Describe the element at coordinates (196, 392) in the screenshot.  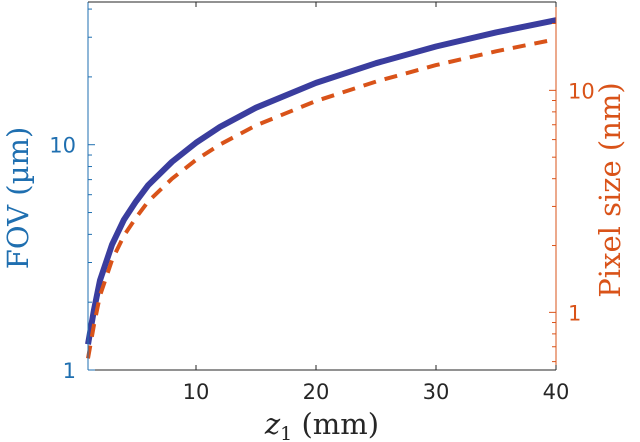
I see `x-tick-label: 10` at that location.